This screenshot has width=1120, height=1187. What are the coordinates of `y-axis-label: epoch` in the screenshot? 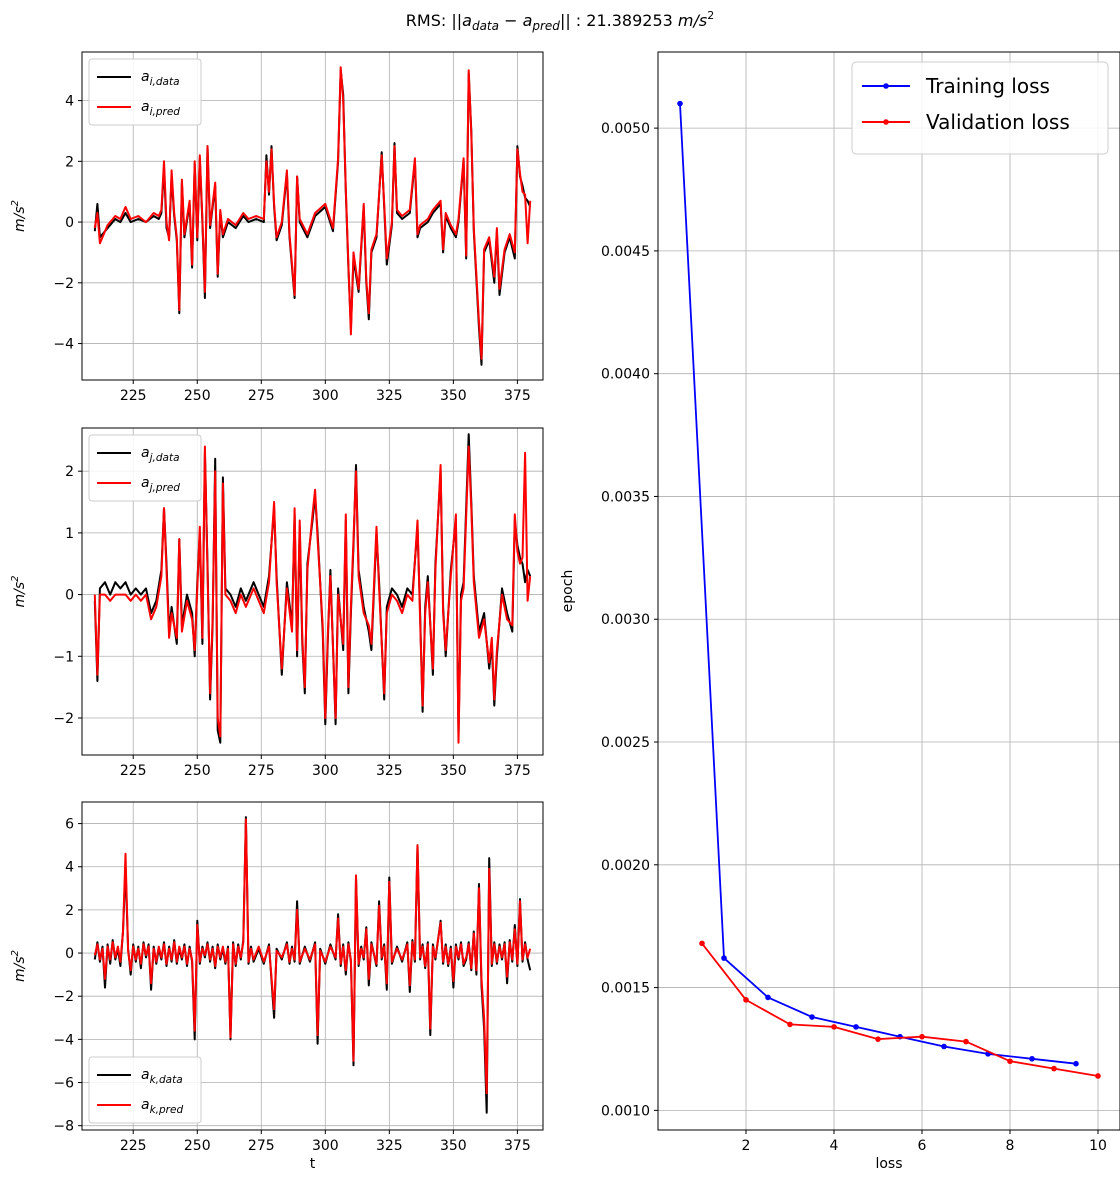 It's located at (568, 591).